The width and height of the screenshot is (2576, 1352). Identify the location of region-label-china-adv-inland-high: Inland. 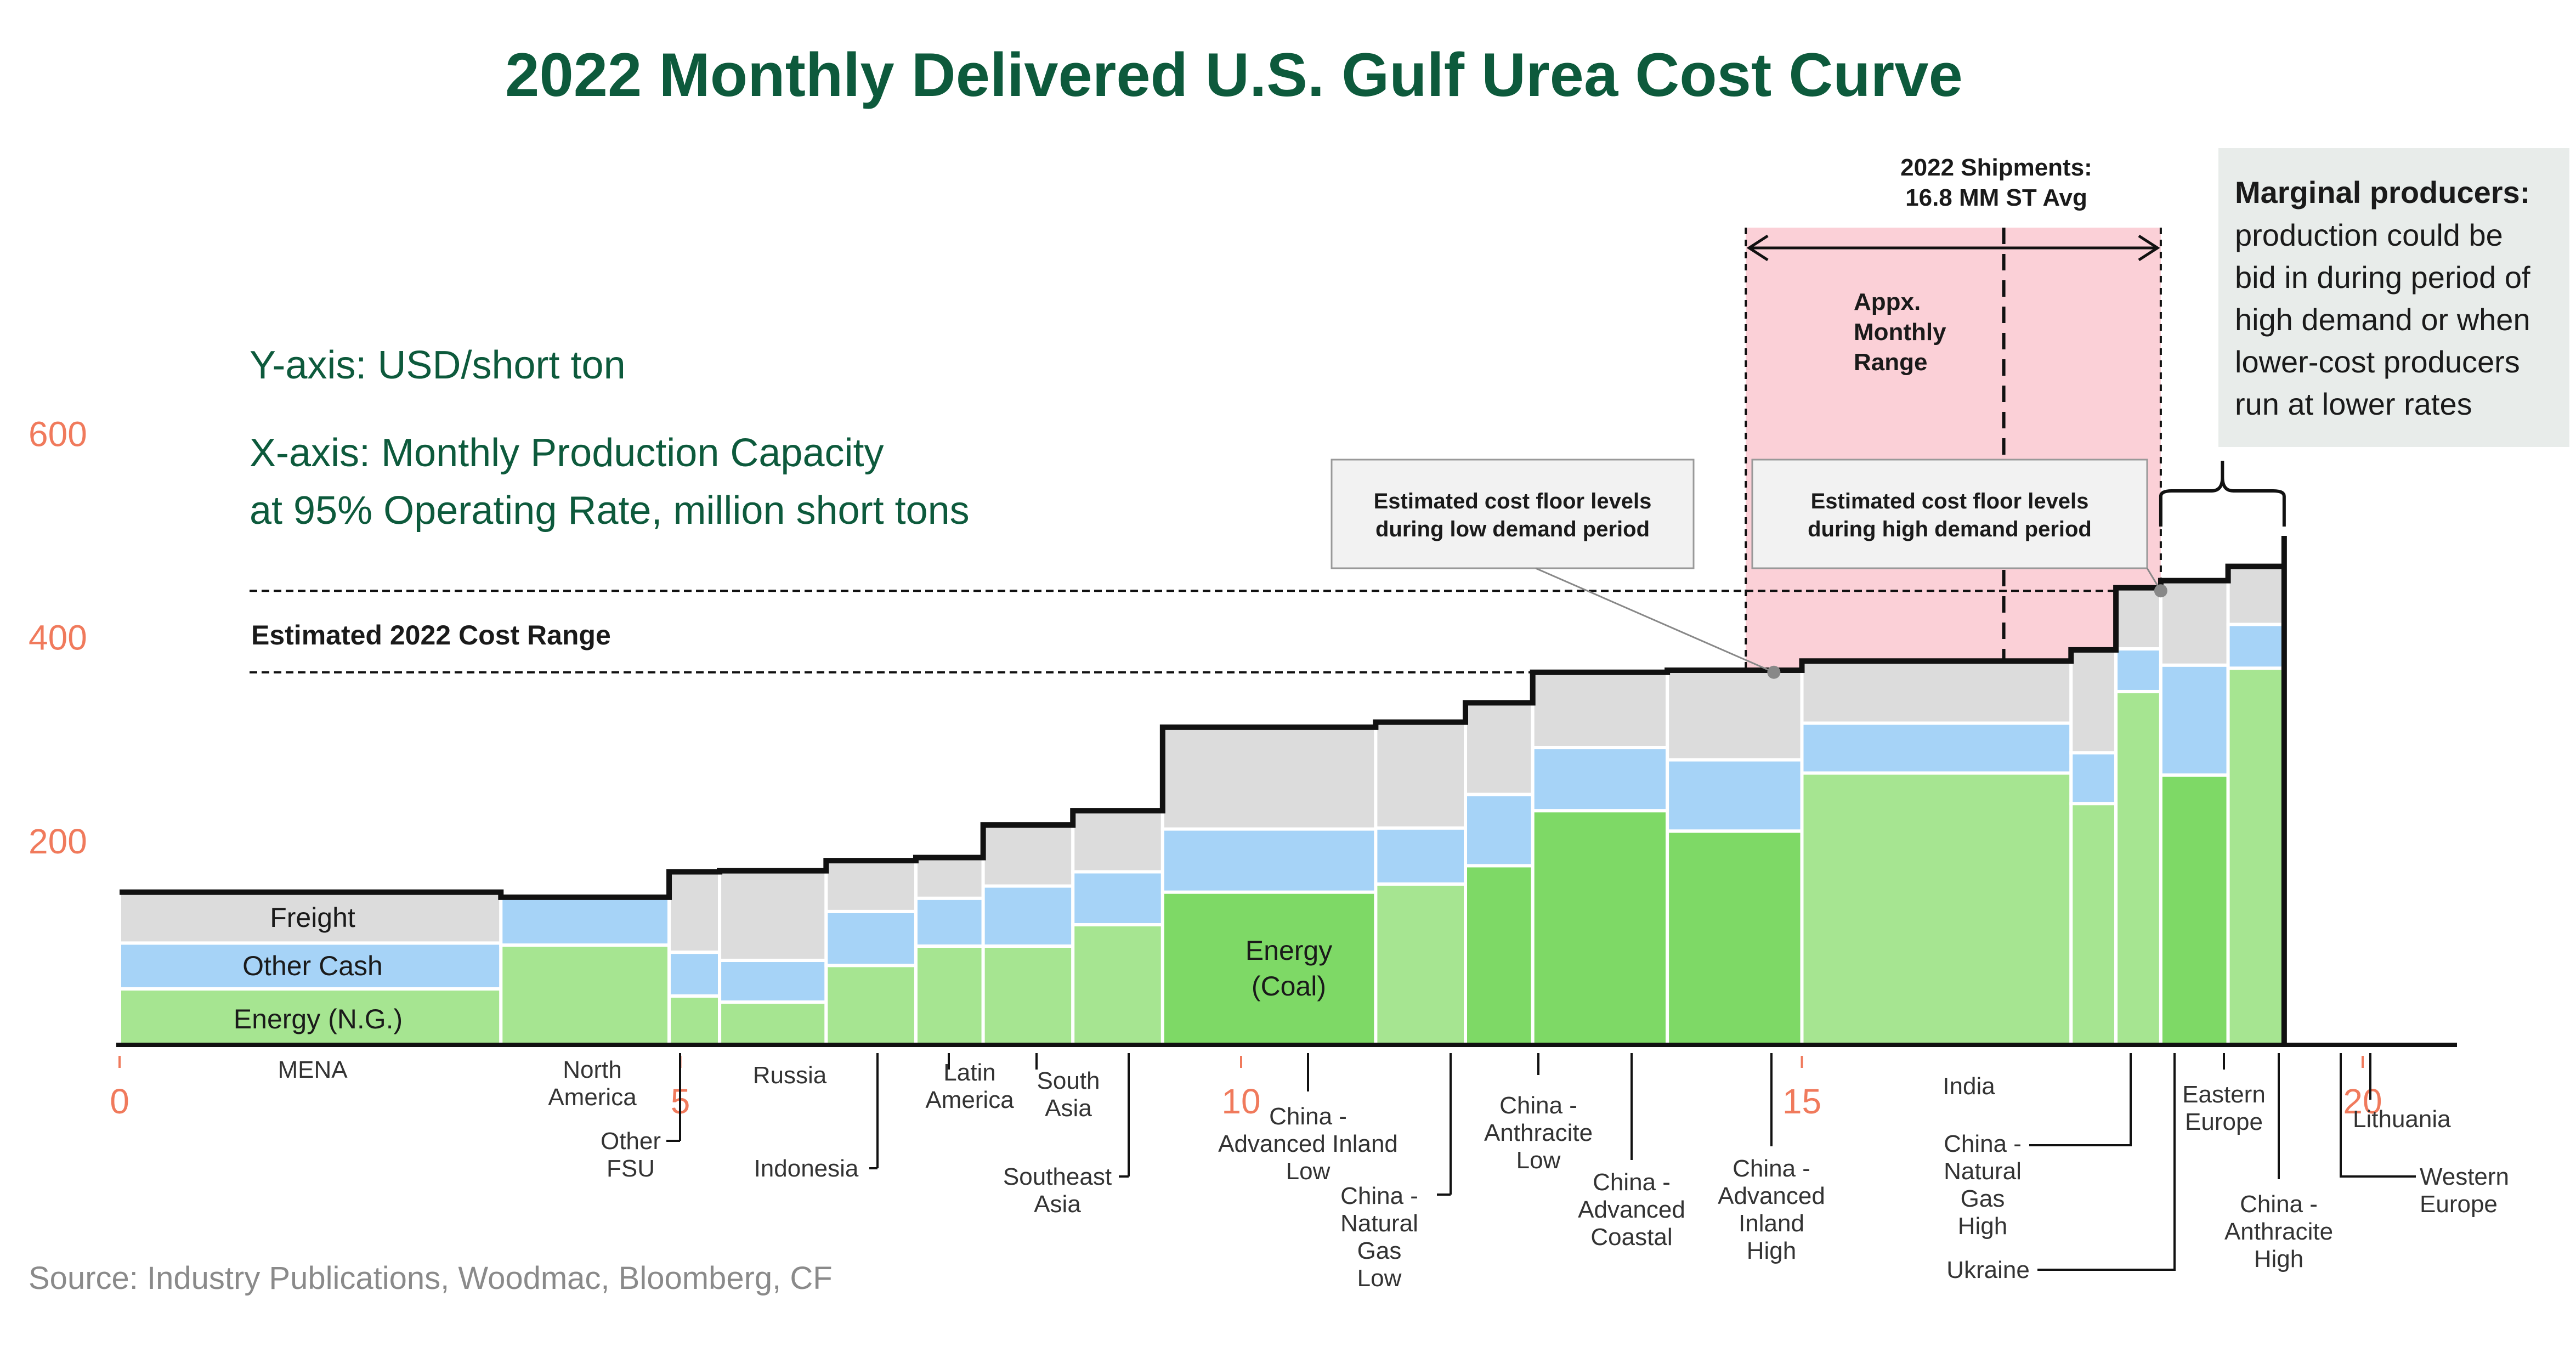
(1772, 1223).